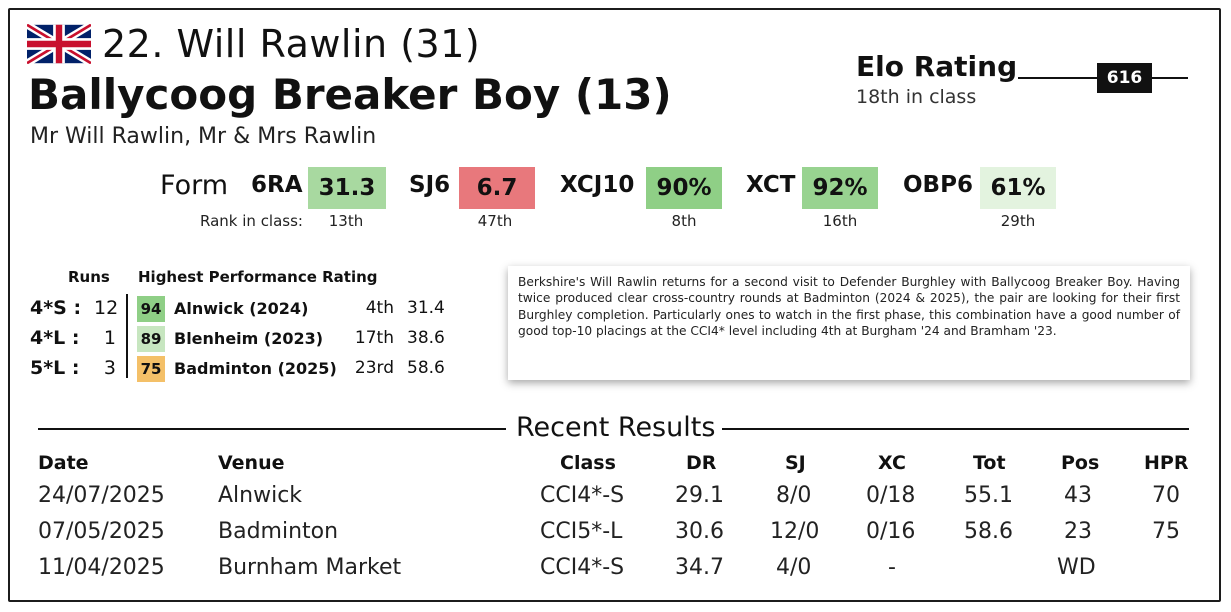  I want to click on cell-venue: Badminton, so click(278, 531).